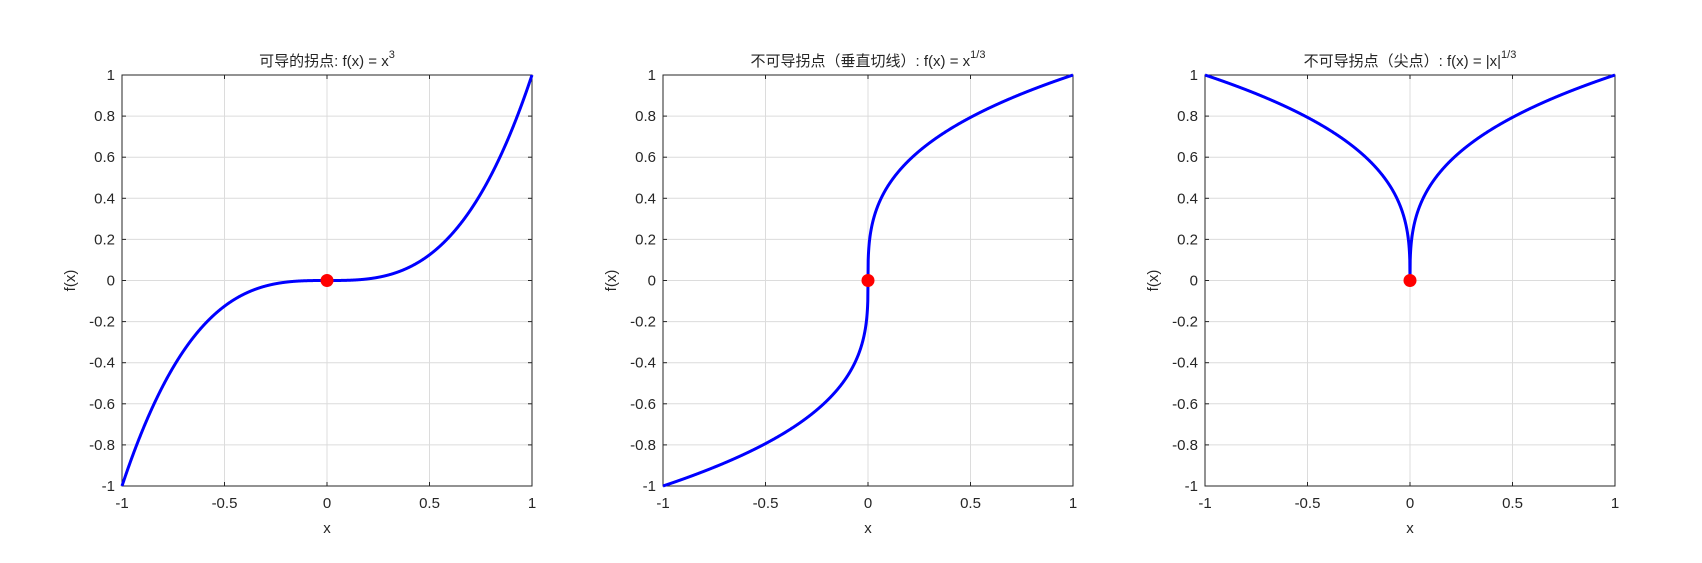  Describe the element at coordinates (861, 61) in the screenshot. I see `chart-title-text: 不可导拐点（垂直切线）: f(x) = x` at that location.